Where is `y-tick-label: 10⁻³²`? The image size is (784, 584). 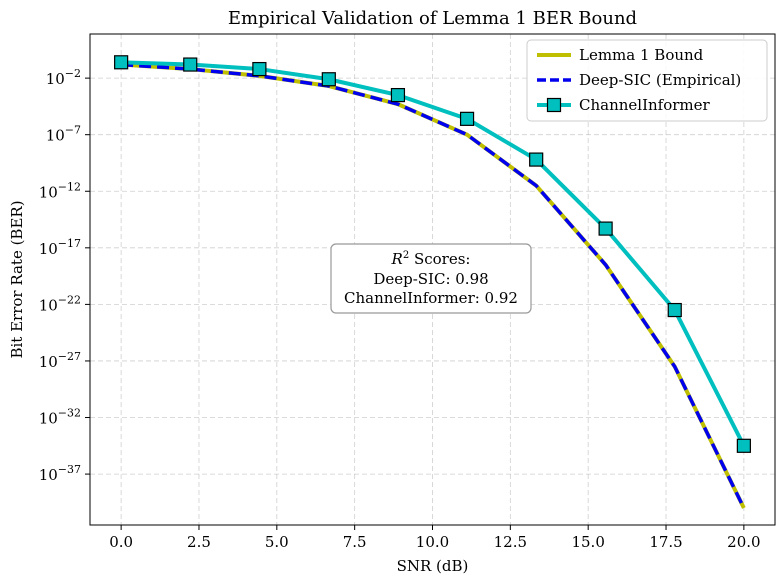
y-tick-label: 10⁻³² is located at coordinates (60, 417).